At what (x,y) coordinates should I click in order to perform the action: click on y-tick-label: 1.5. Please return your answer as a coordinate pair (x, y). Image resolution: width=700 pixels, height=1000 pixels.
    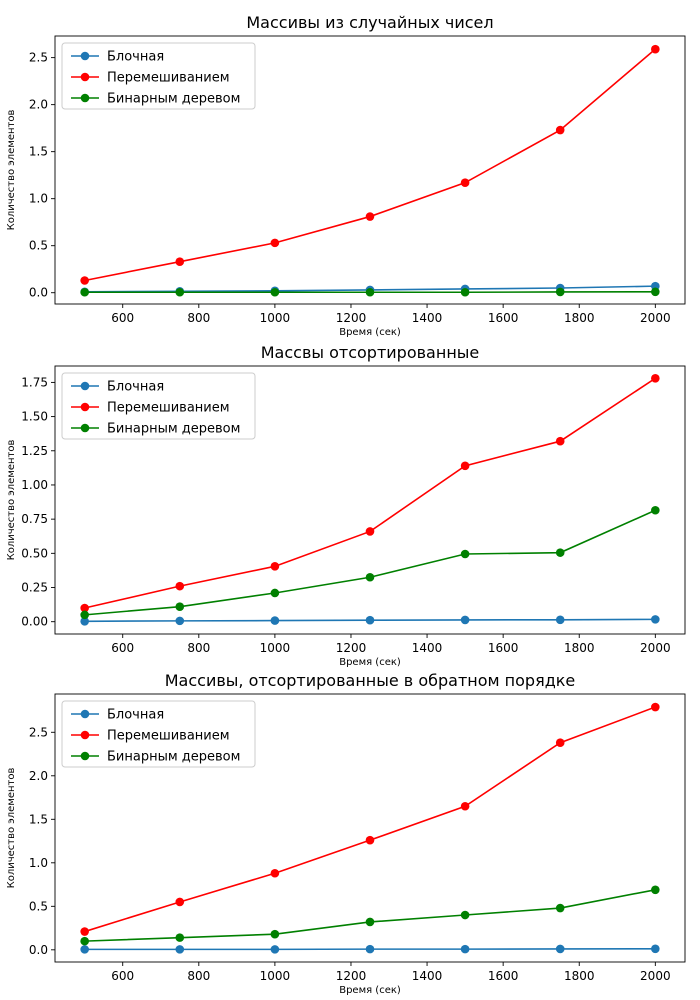
    Looking at the image, I should click on (38, 152).